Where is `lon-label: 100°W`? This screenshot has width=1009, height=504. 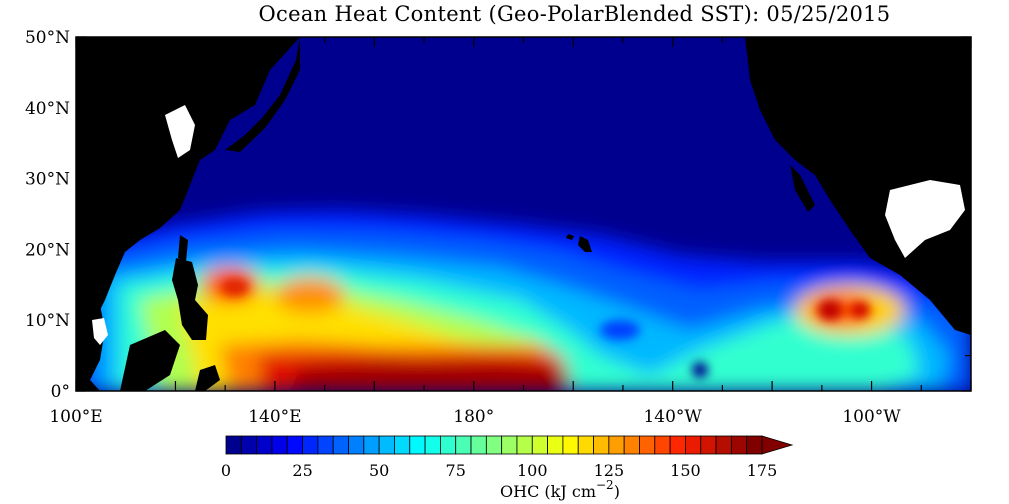 lon-label: 100°W is located at coordinates (871, 417).